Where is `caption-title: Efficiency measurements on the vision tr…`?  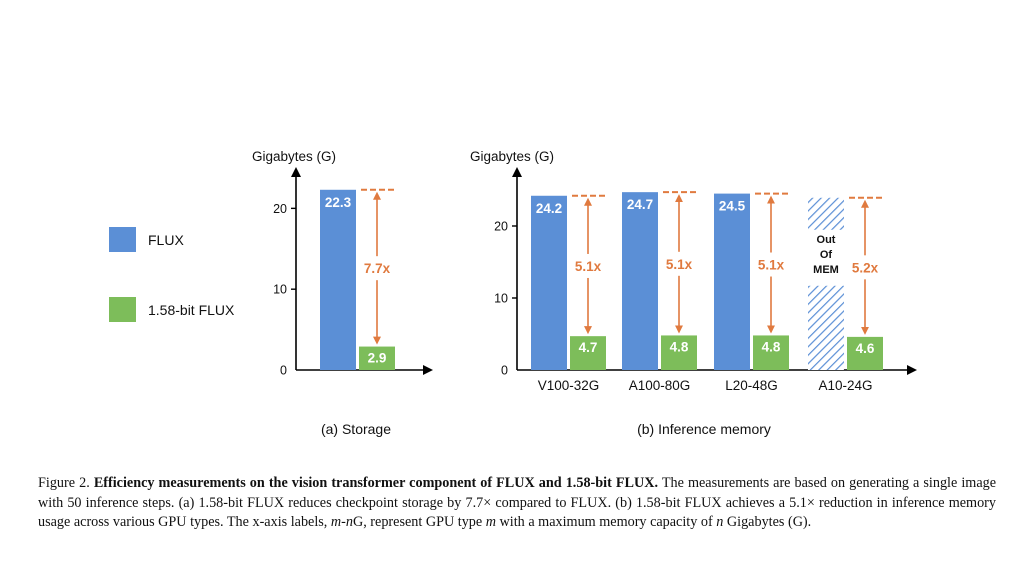
caption-title: Efficiency measurements on the vision tr… is located at coordinates (376, 483).